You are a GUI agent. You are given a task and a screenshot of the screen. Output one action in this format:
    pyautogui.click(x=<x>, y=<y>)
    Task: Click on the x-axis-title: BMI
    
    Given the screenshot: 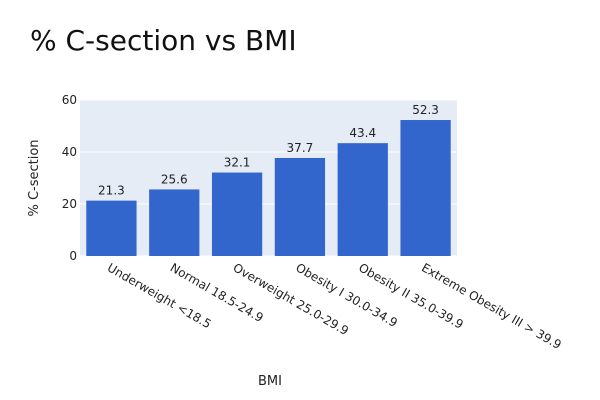 What is the action you would take?
    pyautogui.click(x=270, y=381)
    